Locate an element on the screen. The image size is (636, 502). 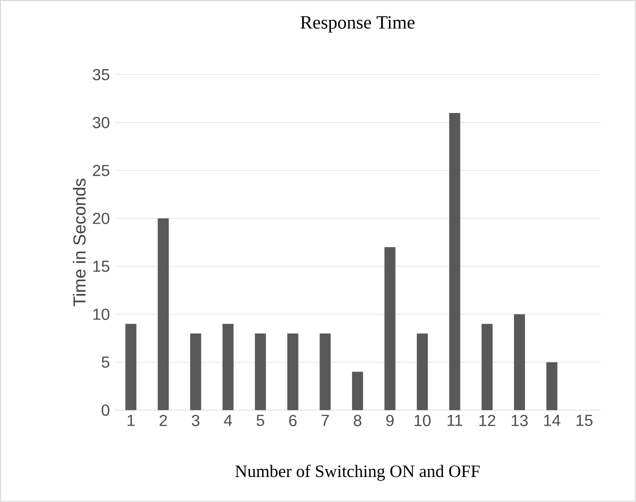
x-tick-label: 9 is located at coordinates (390, 420).